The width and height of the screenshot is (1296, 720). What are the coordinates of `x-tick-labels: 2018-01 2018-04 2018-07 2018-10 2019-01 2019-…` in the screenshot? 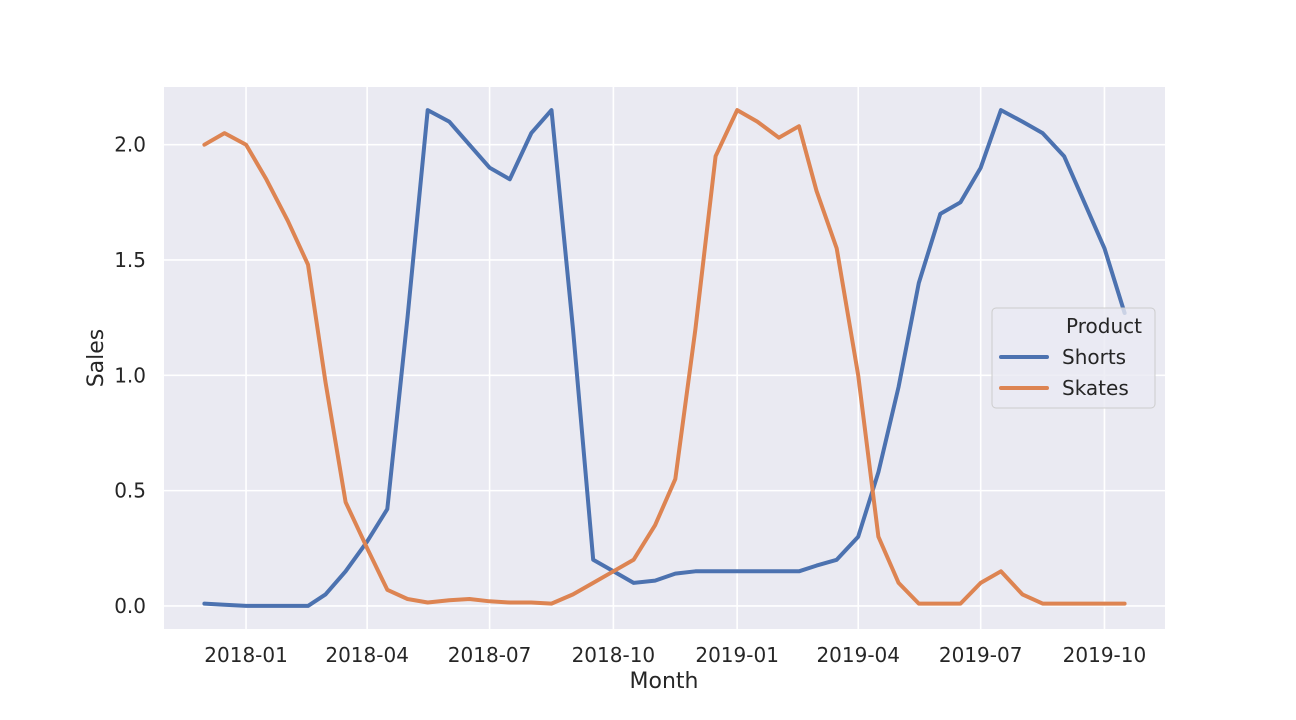 It's located at (675, 655).